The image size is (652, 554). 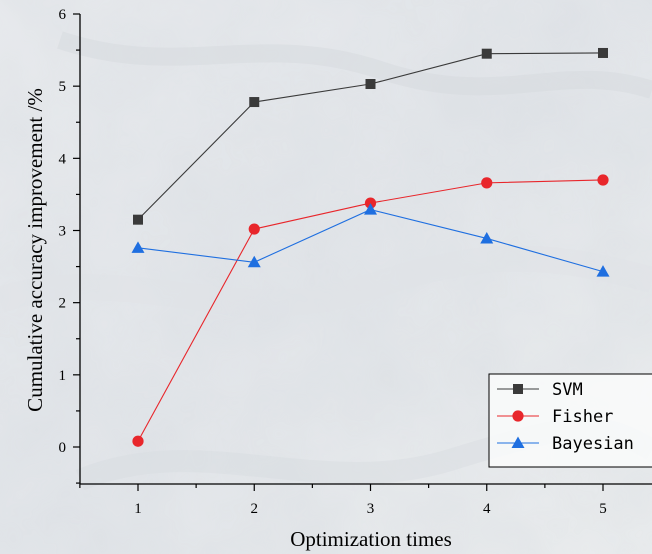 What do you see at coordinates (487, 509) in the screenshot?
I see `x-tick-label-4: 4` at bounding box center [487, 509].